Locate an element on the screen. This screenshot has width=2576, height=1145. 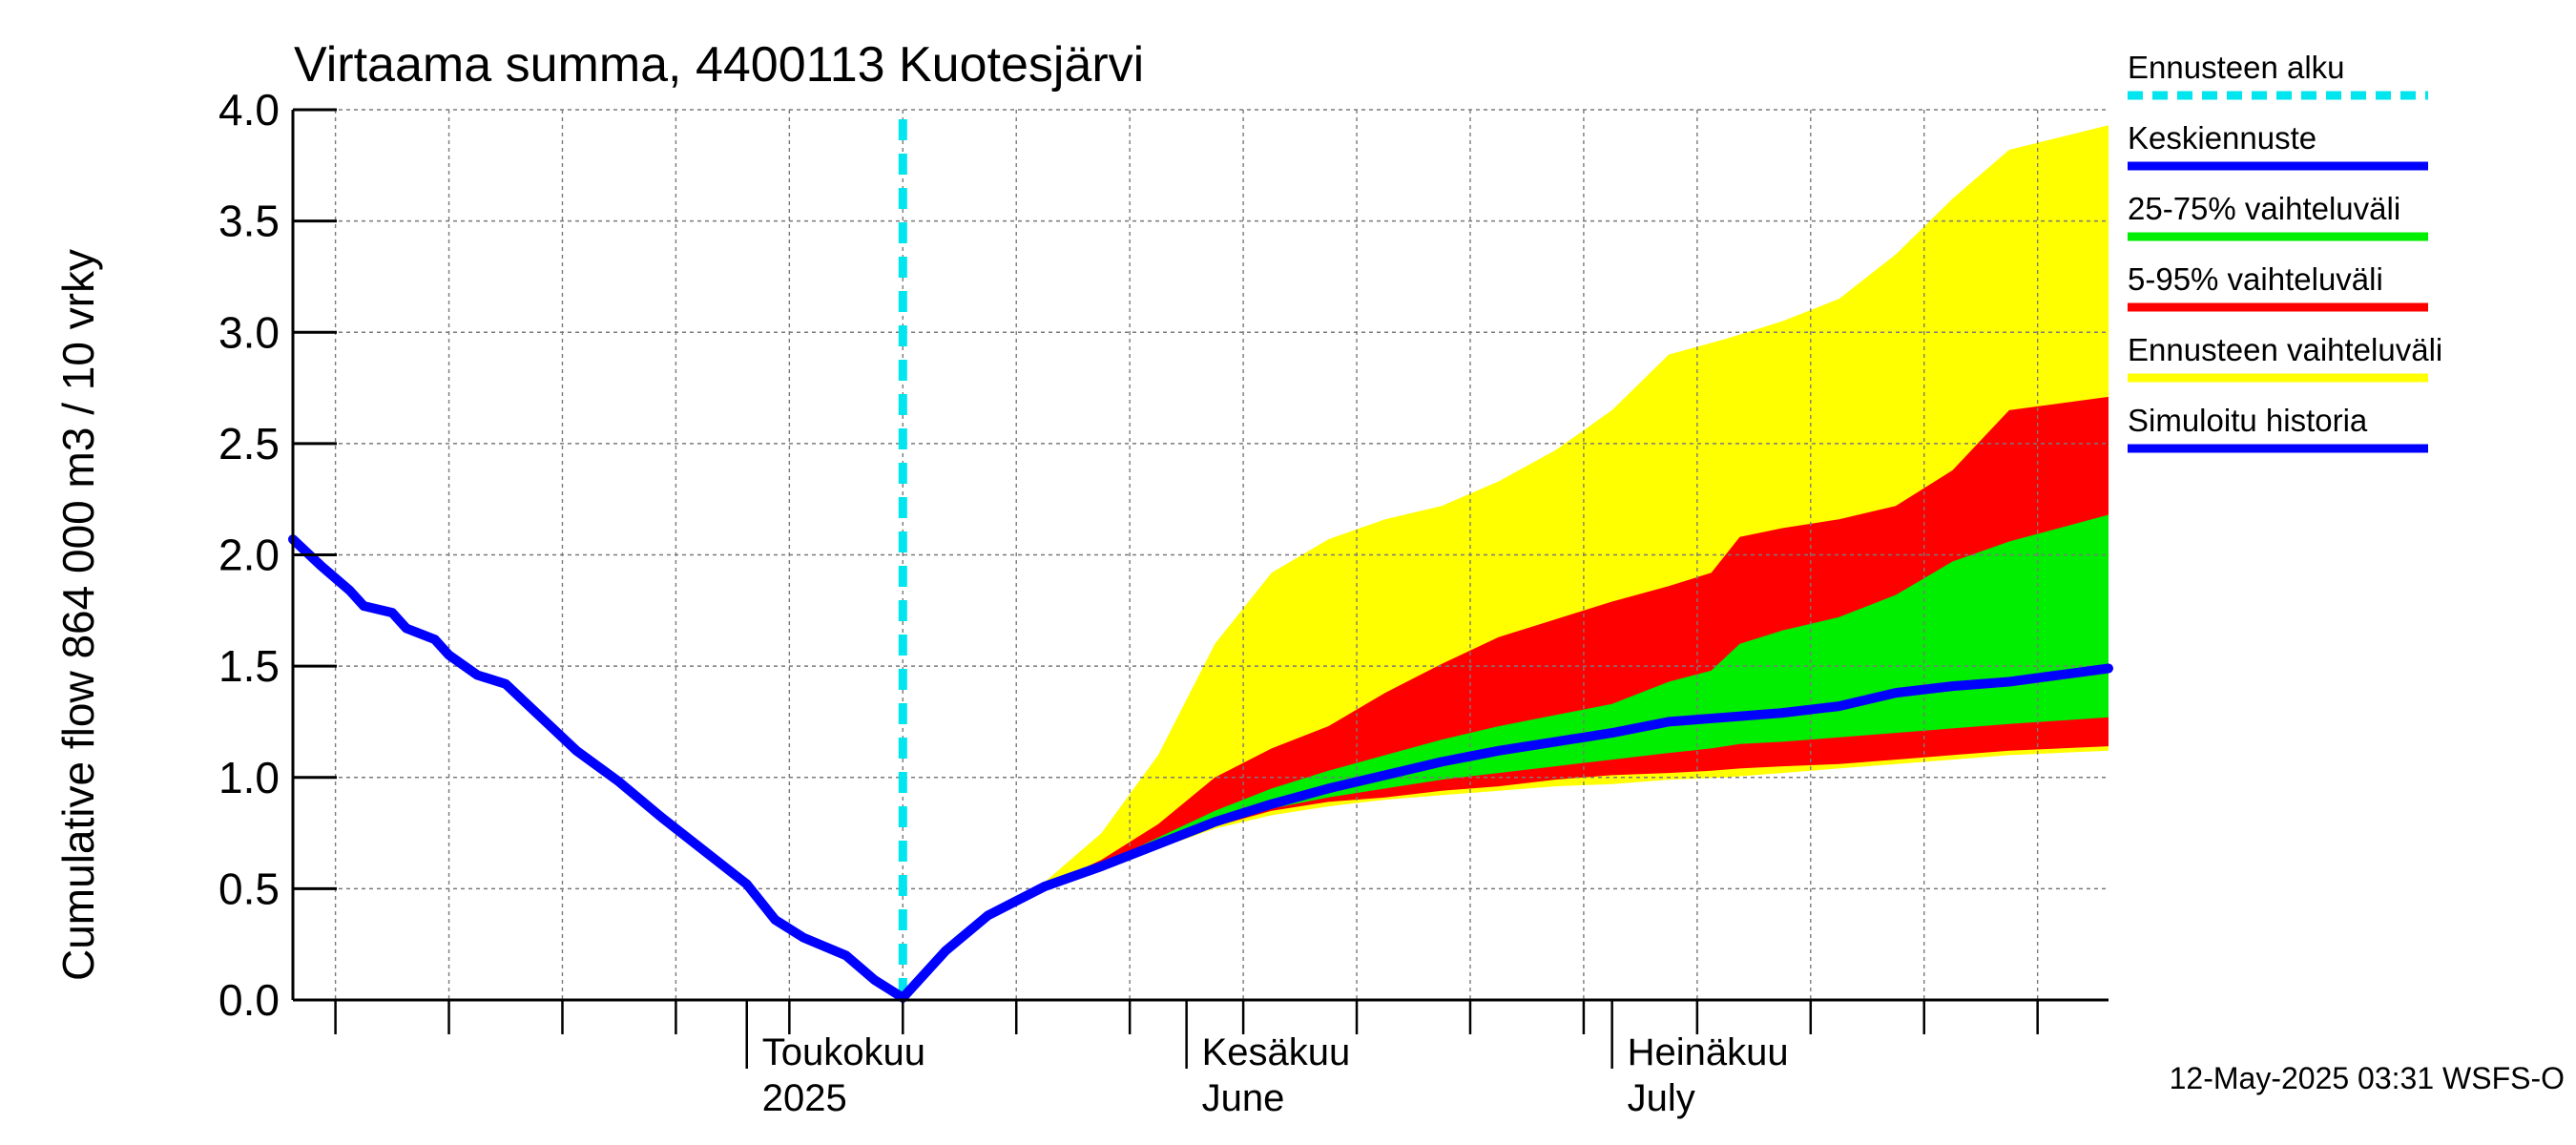
x-month-label: Kesäkuu is located at coordinates (1276, 1052).